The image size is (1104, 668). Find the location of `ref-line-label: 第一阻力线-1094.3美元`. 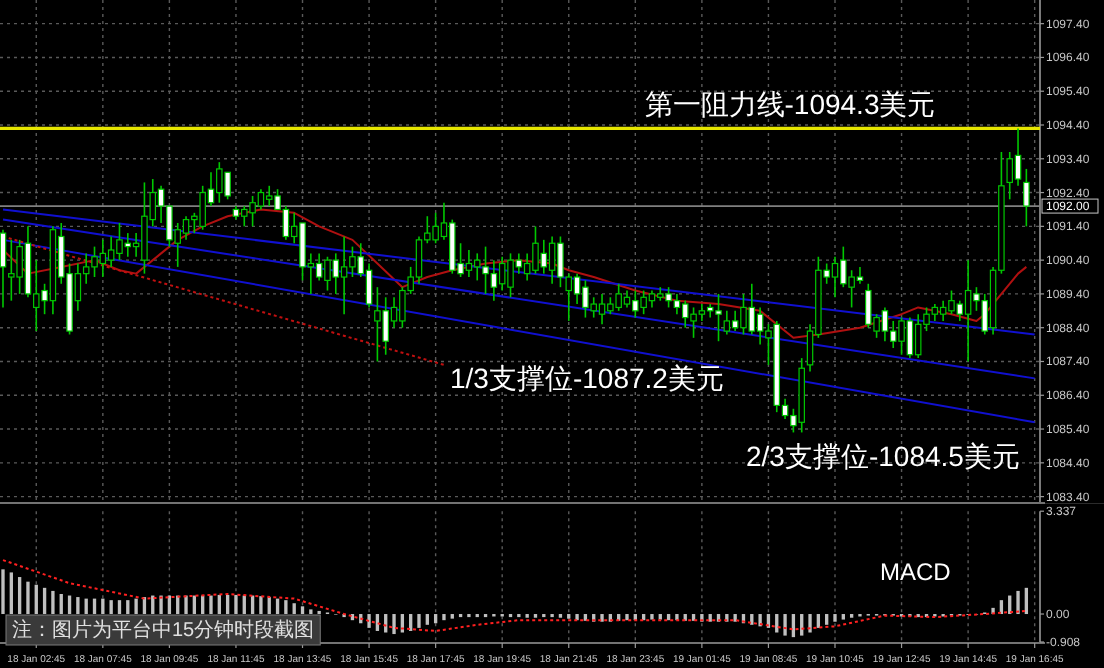

ref-line-label: 第一阻力线-1094.3美元 is located at coordinates (790, 104).